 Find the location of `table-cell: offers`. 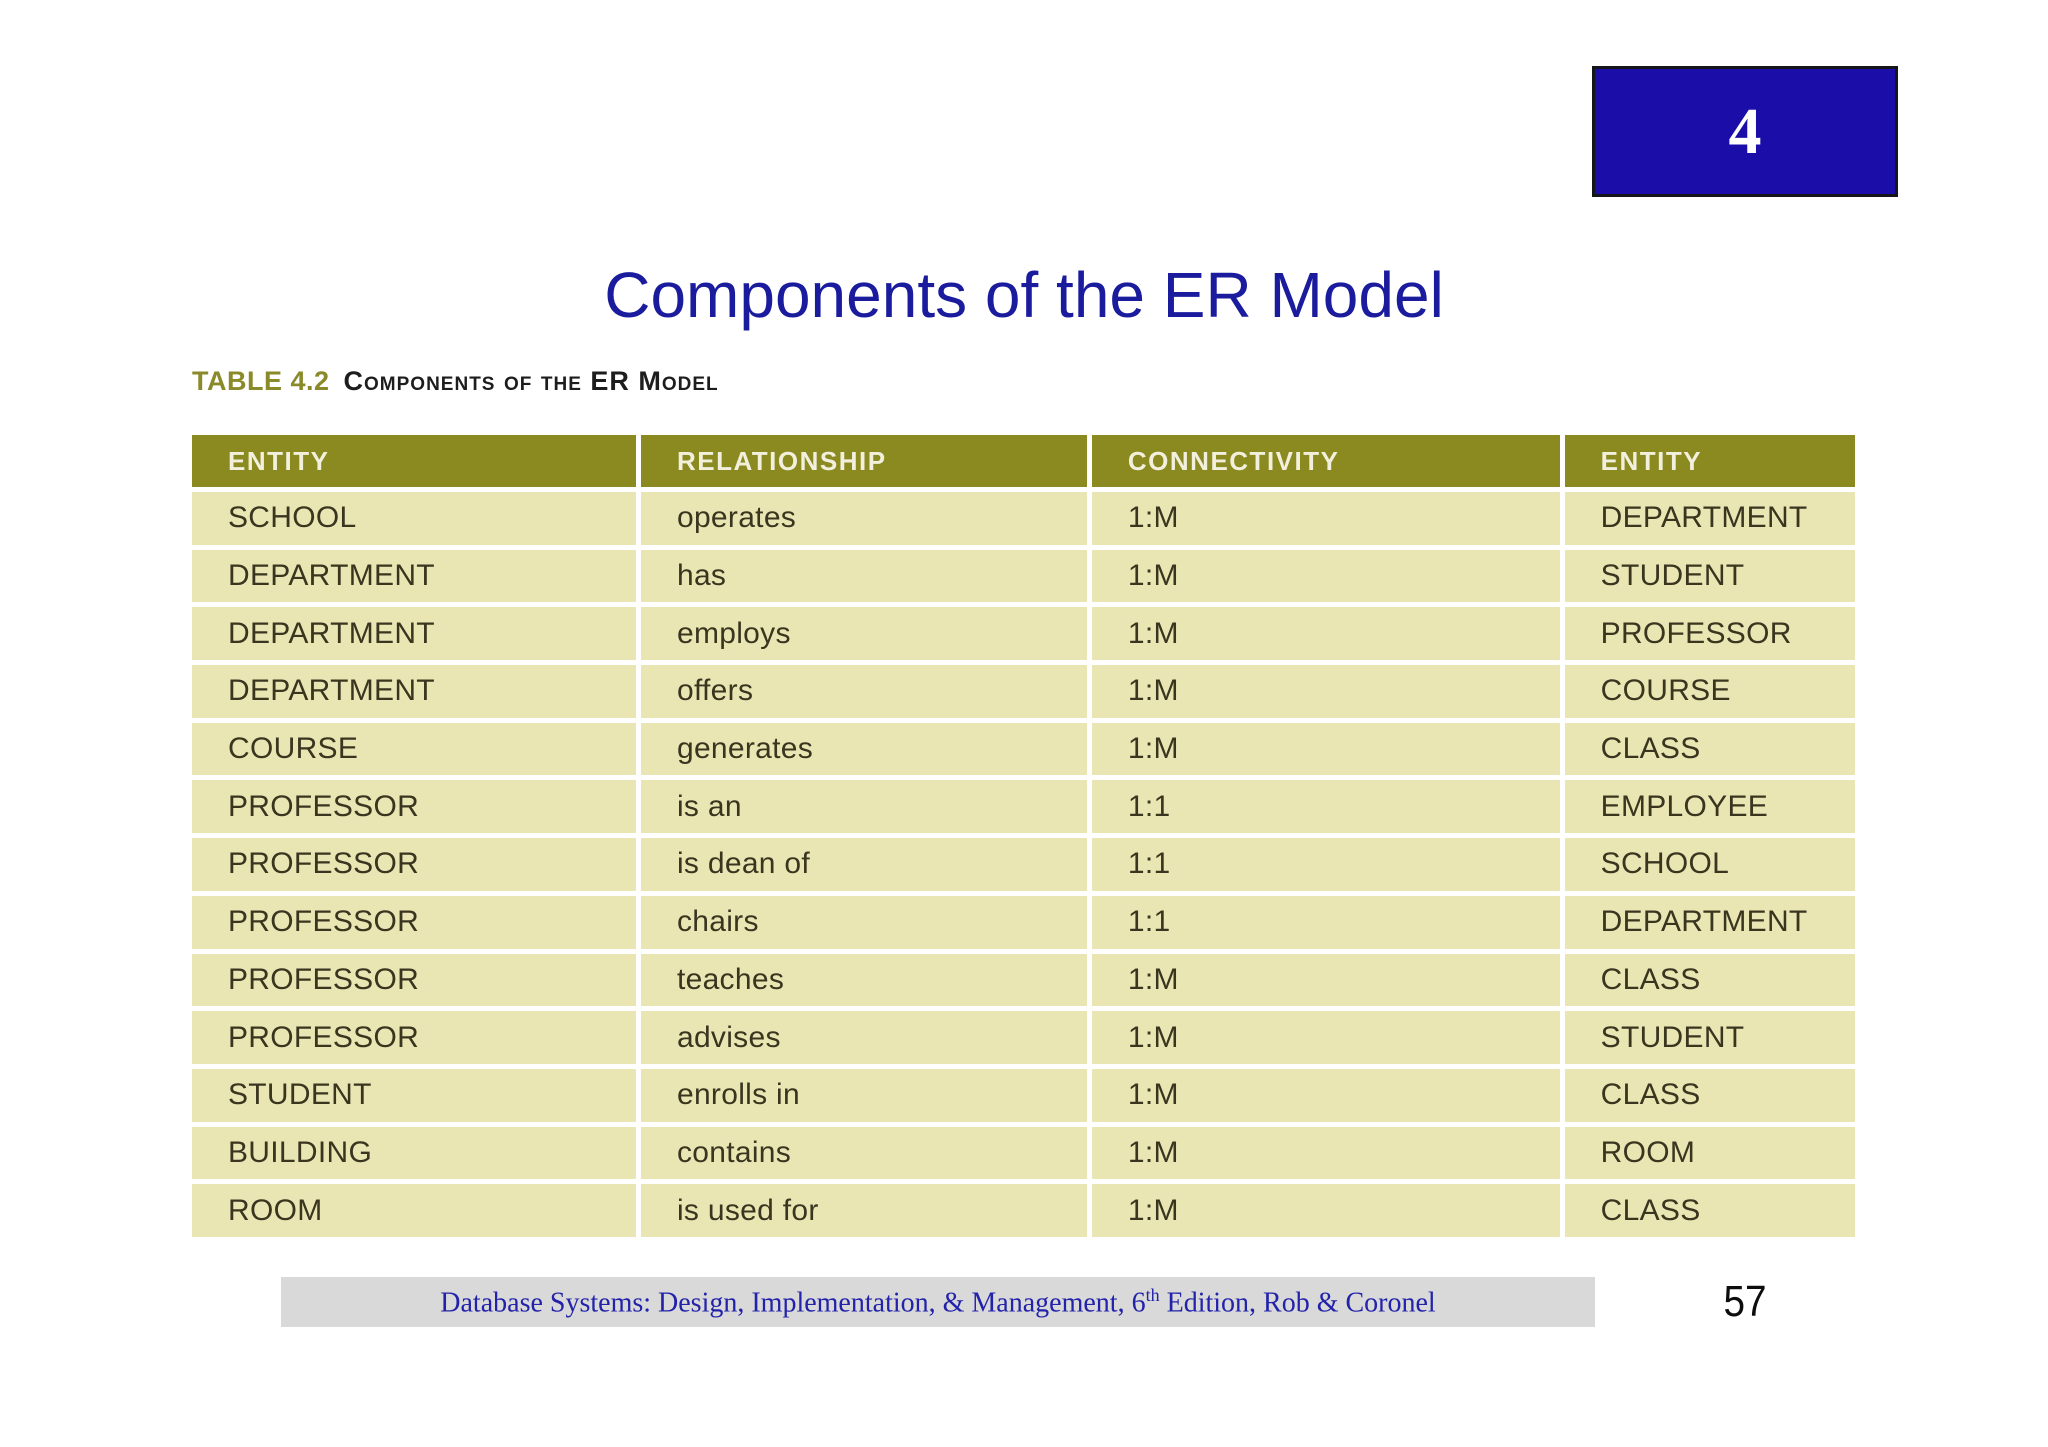

table-cell: offers is located at coordinates (863, 691).